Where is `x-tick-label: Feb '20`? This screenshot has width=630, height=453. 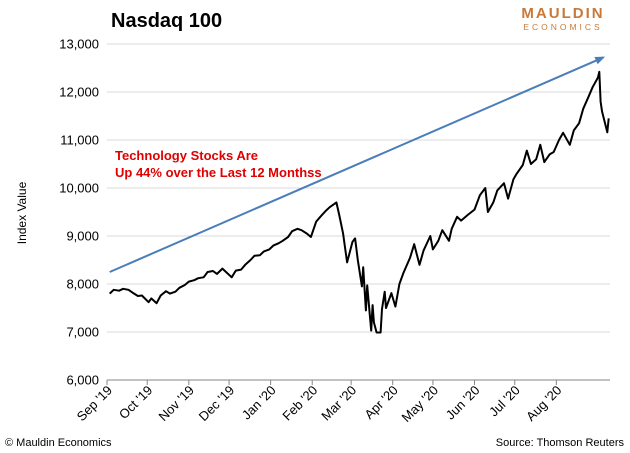
x-tick-label: Feb '20 is located at coordinates (299, 403).